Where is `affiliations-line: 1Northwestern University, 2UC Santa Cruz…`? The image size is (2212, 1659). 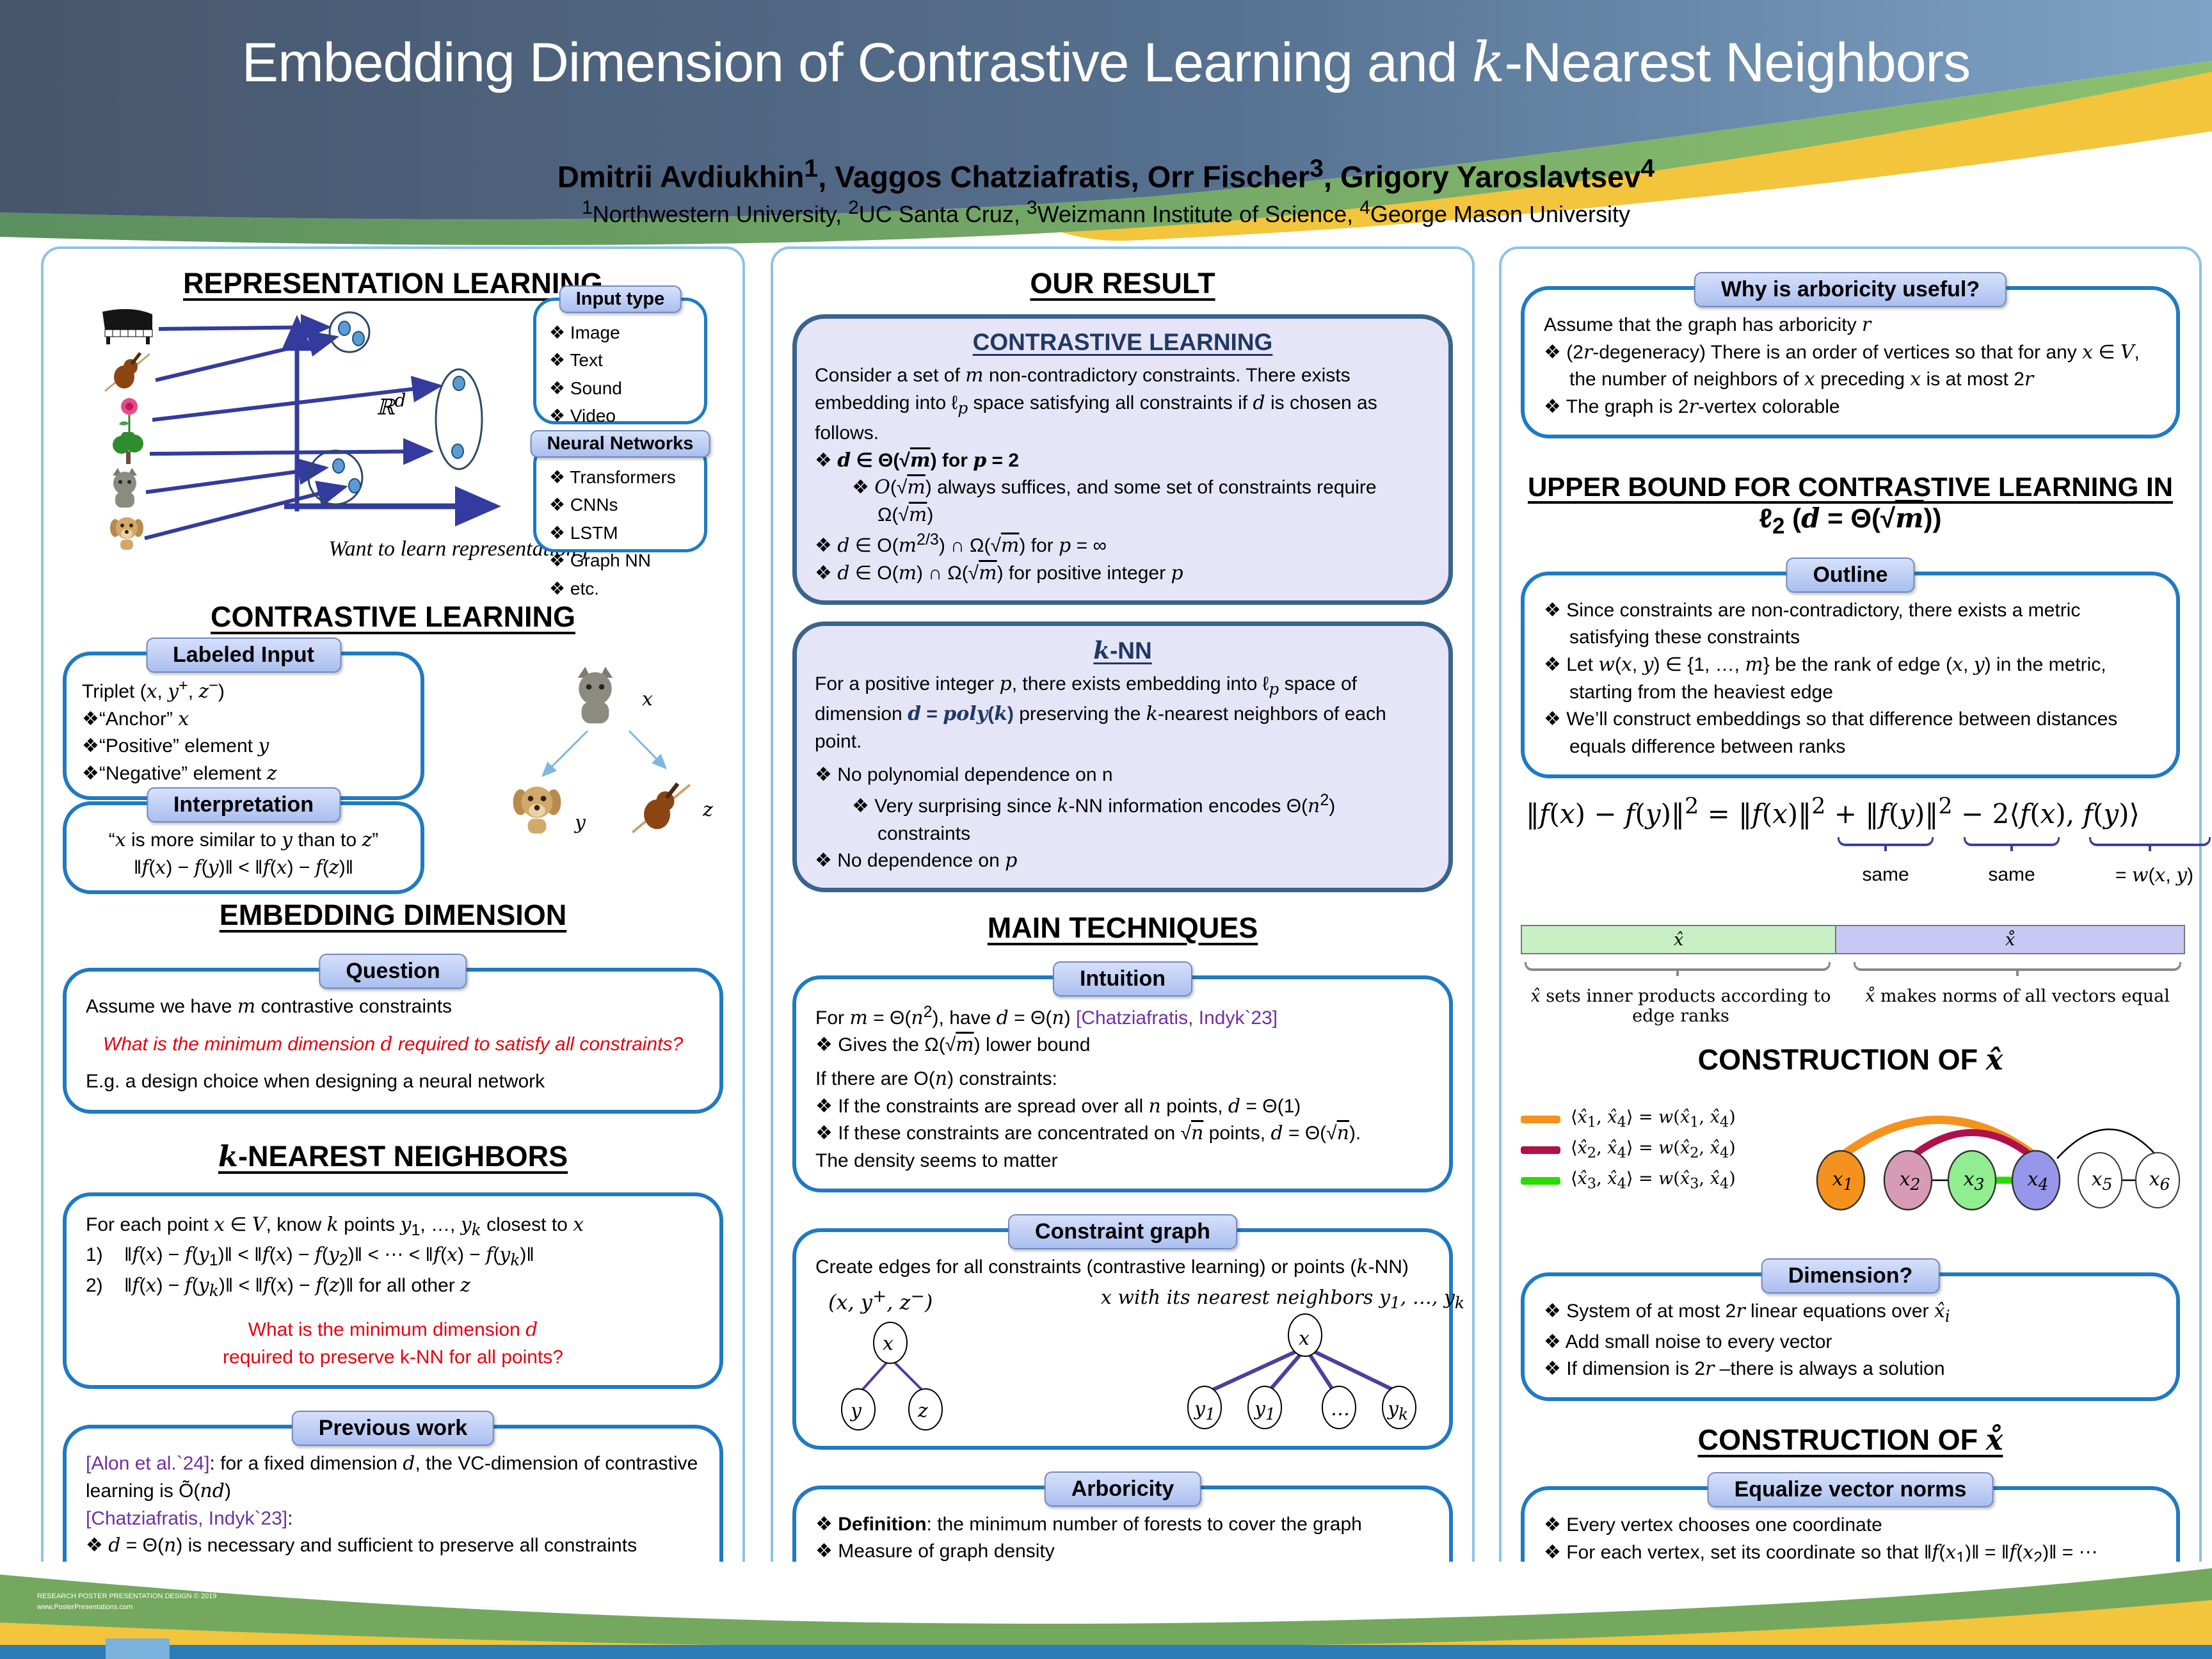
affiliations-line: 1Northwestern University, 2UC Santa Cruz… is located at coordinates (1106, 212).